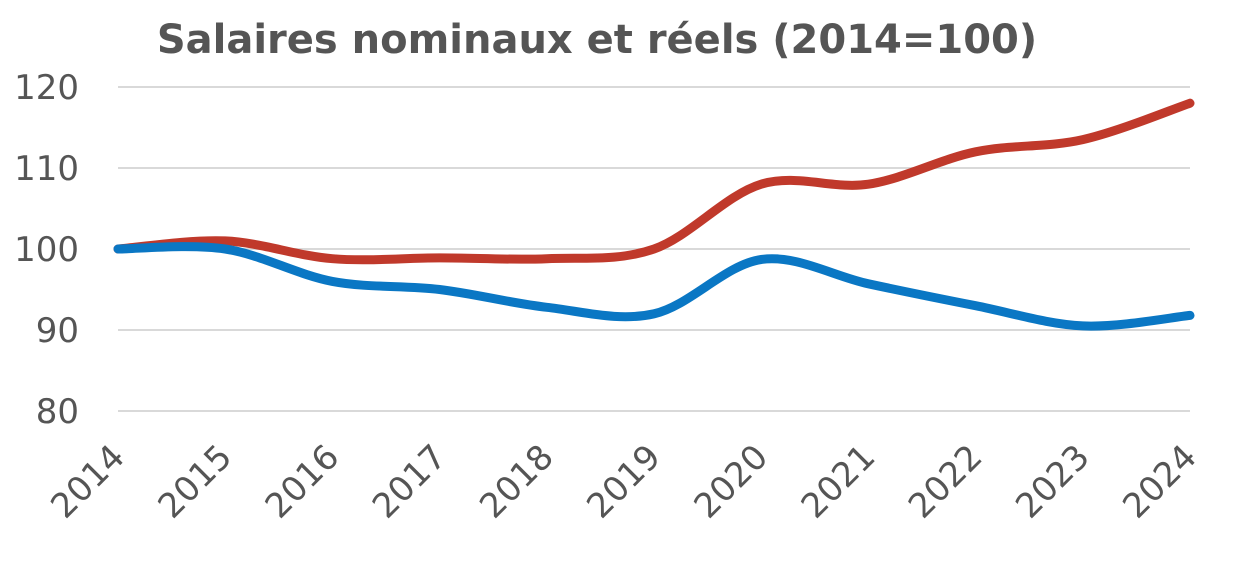 The height and width of the screenshot is (577, 1250). I want to click on x-tick-label: 2021, so click(838, 481).